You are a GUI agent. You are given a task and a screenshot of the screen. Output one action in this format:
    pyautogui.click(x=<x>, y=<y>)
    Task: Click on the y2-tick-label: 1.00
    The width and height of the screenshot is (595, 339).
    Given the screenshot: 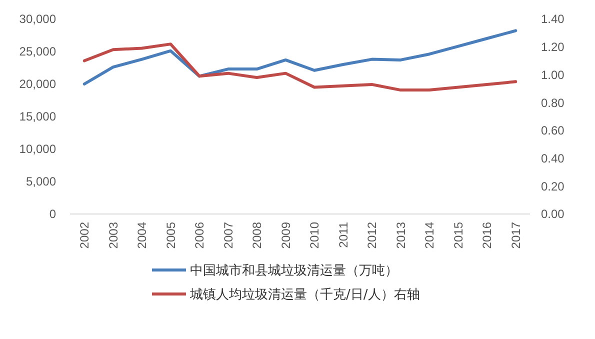 What is the action you would take?
    pyautogui.click(x=553, y=75)
    